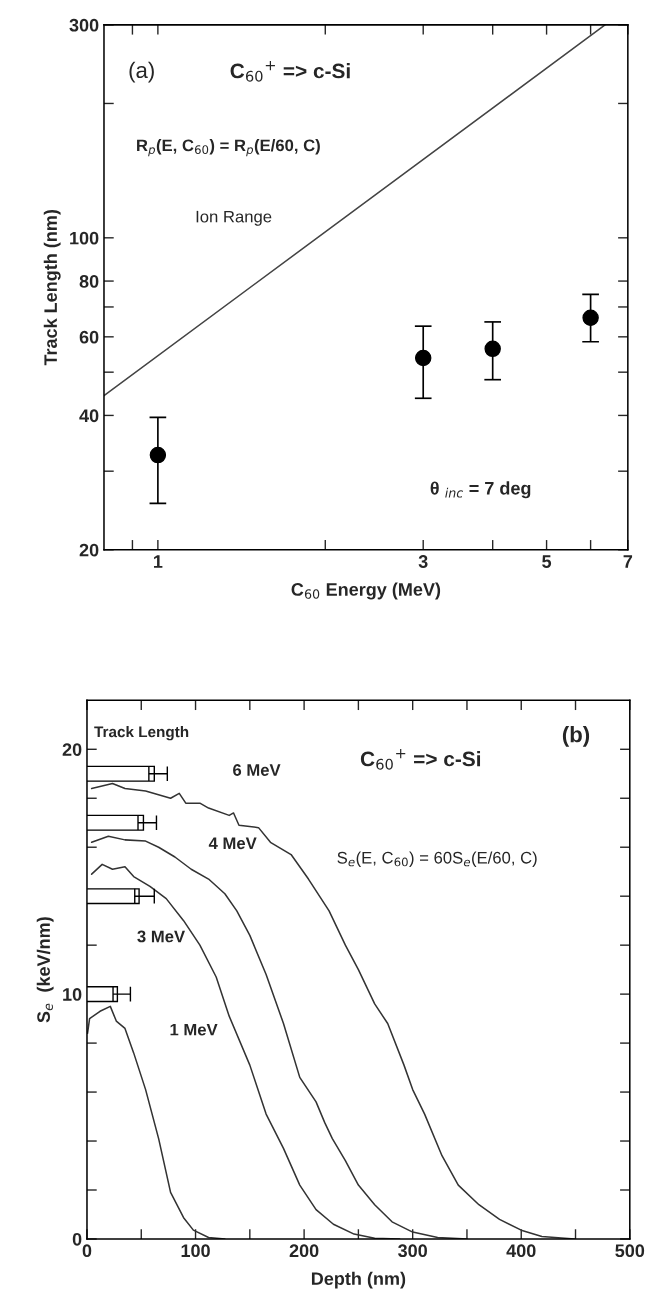 This screenshot has width=654, height=1309. Describe the element at coordinates (52, 287) in the screenshot. I see `y-axis-title: Track Length (nm)` at that location.